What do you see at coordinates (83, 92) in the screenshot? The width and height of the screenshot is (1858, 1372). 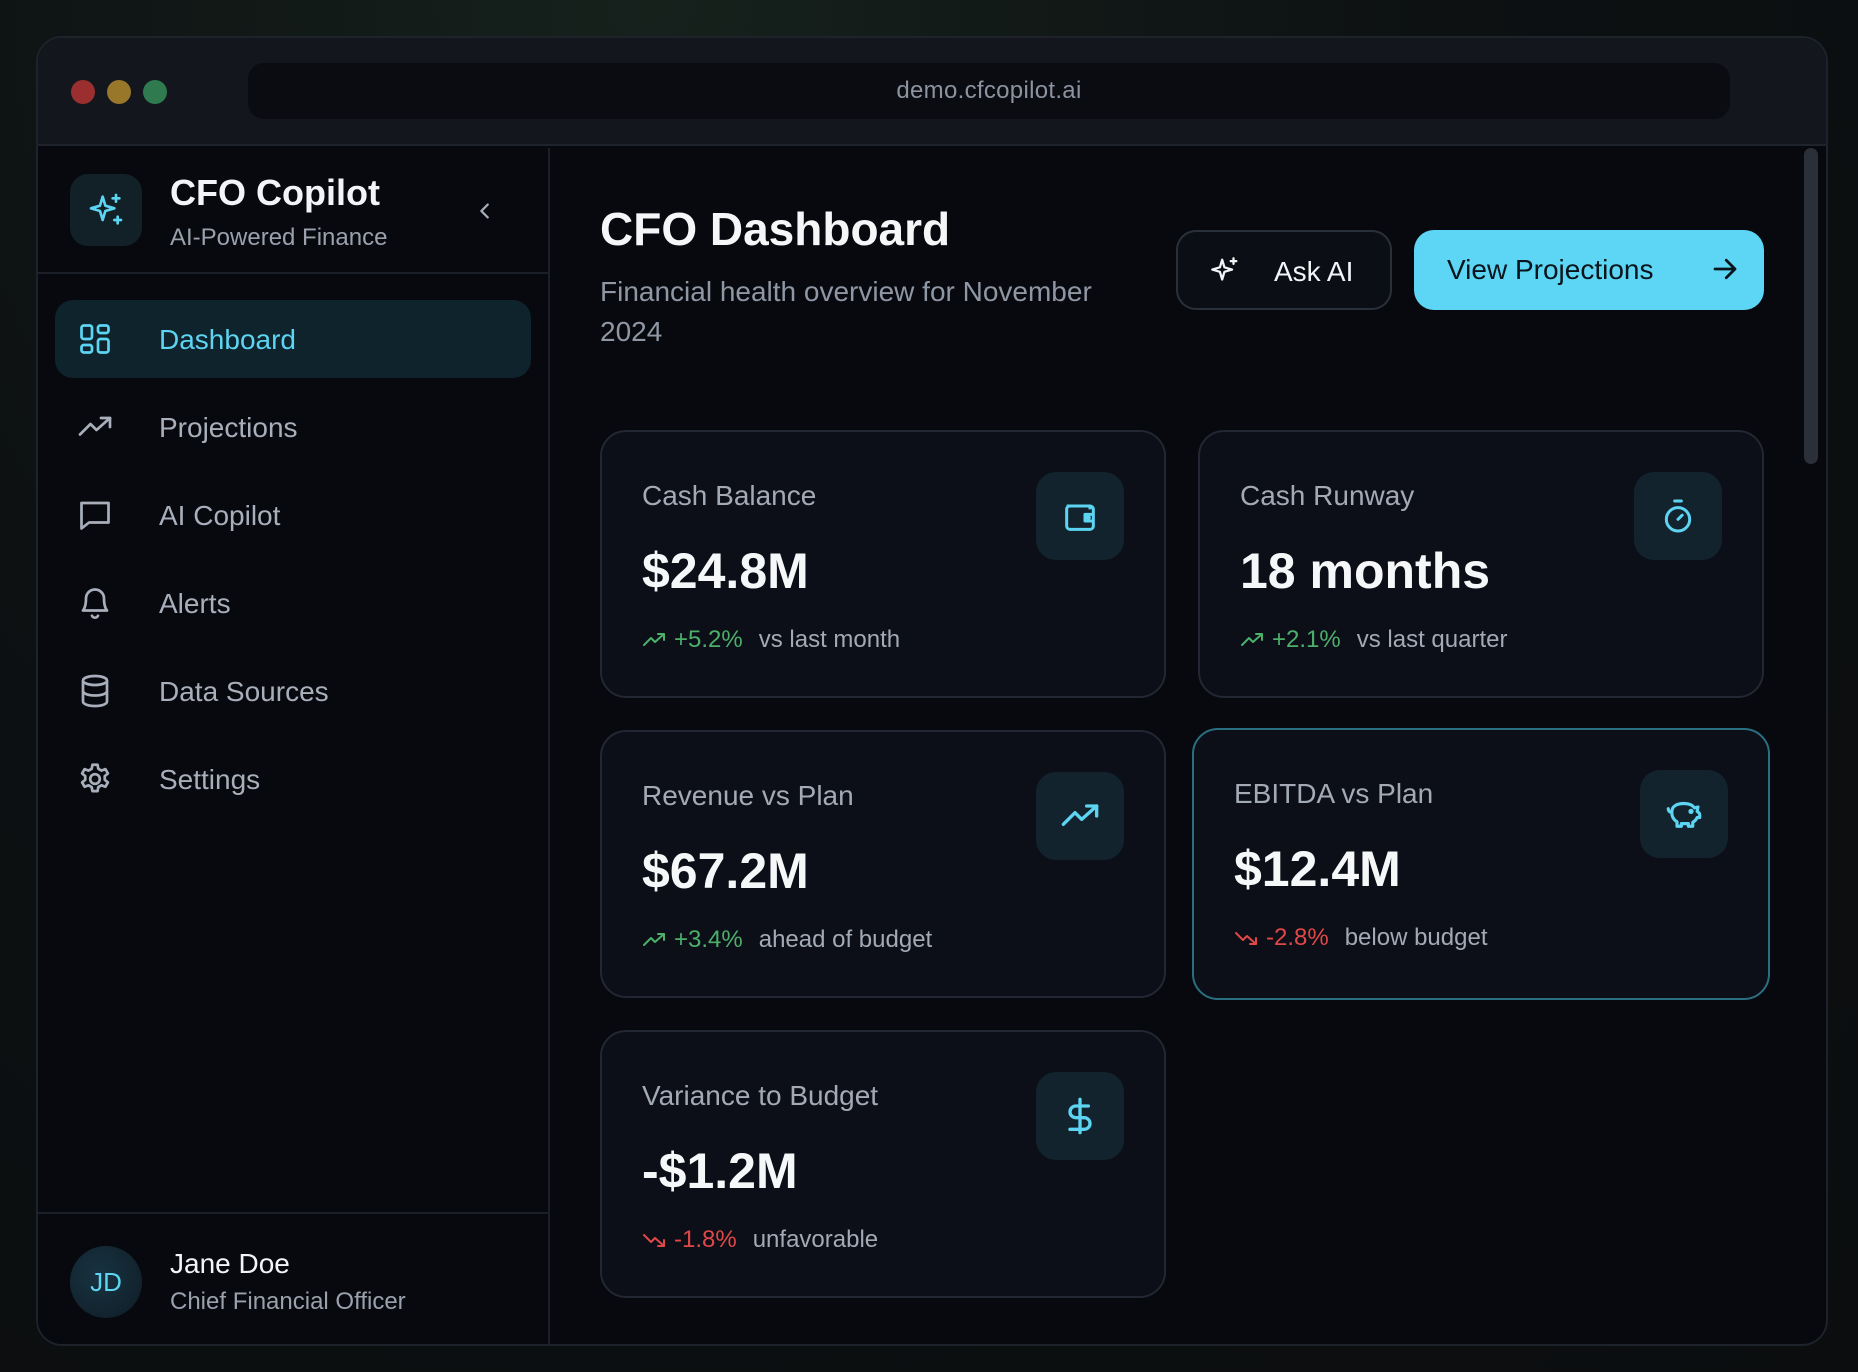 I see `close-window-button` at bounding box center [83, 92].